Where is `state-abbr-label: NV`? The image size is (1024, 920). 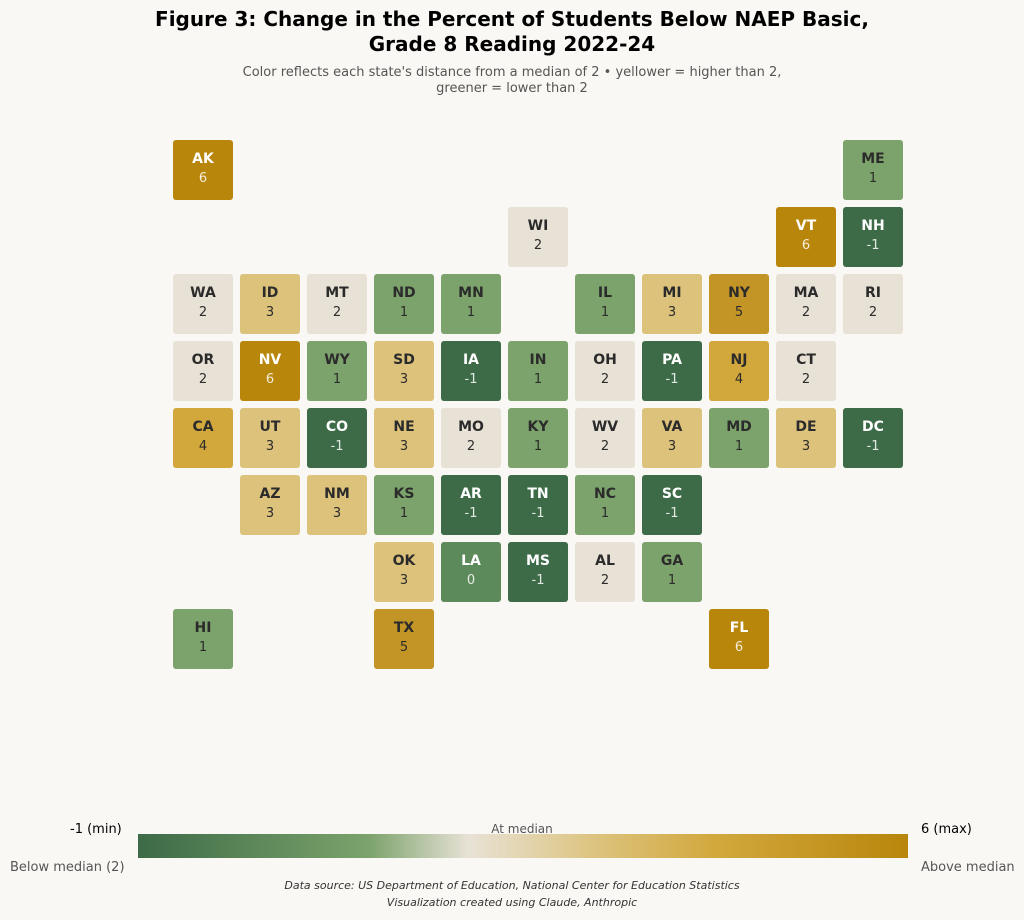
state-abbr-label: NV is located at coordinates (270, 360).